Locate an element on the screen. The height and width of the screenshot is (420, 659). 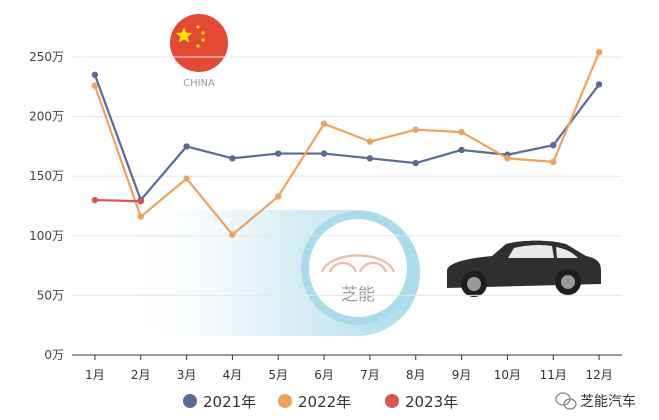
car-outline-logo-icon is located at coordinates (358, 263).